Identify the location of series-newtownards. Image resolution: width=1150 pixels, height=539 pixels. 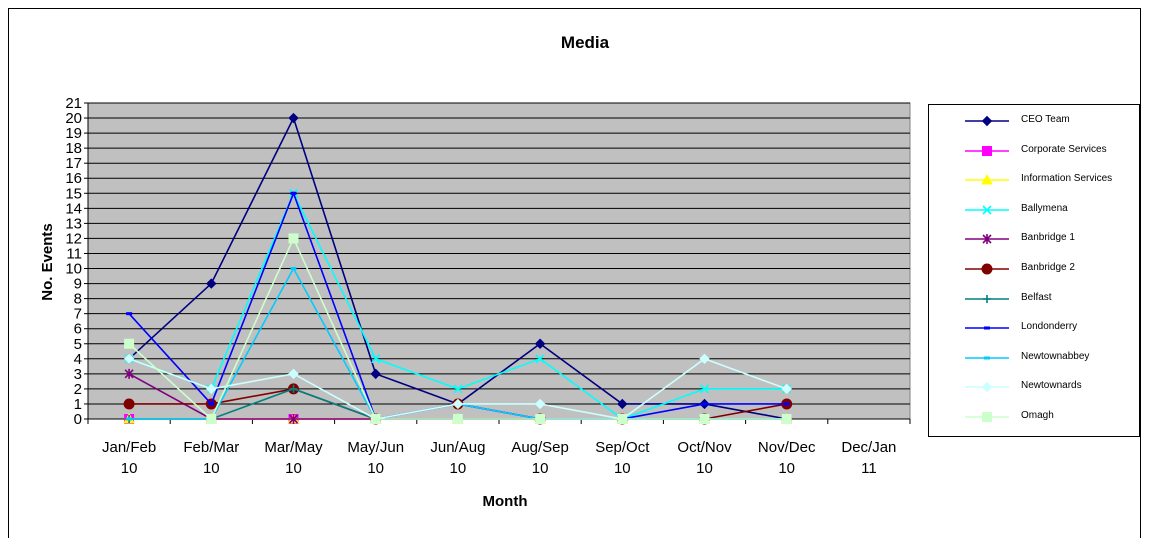
(457, 389).